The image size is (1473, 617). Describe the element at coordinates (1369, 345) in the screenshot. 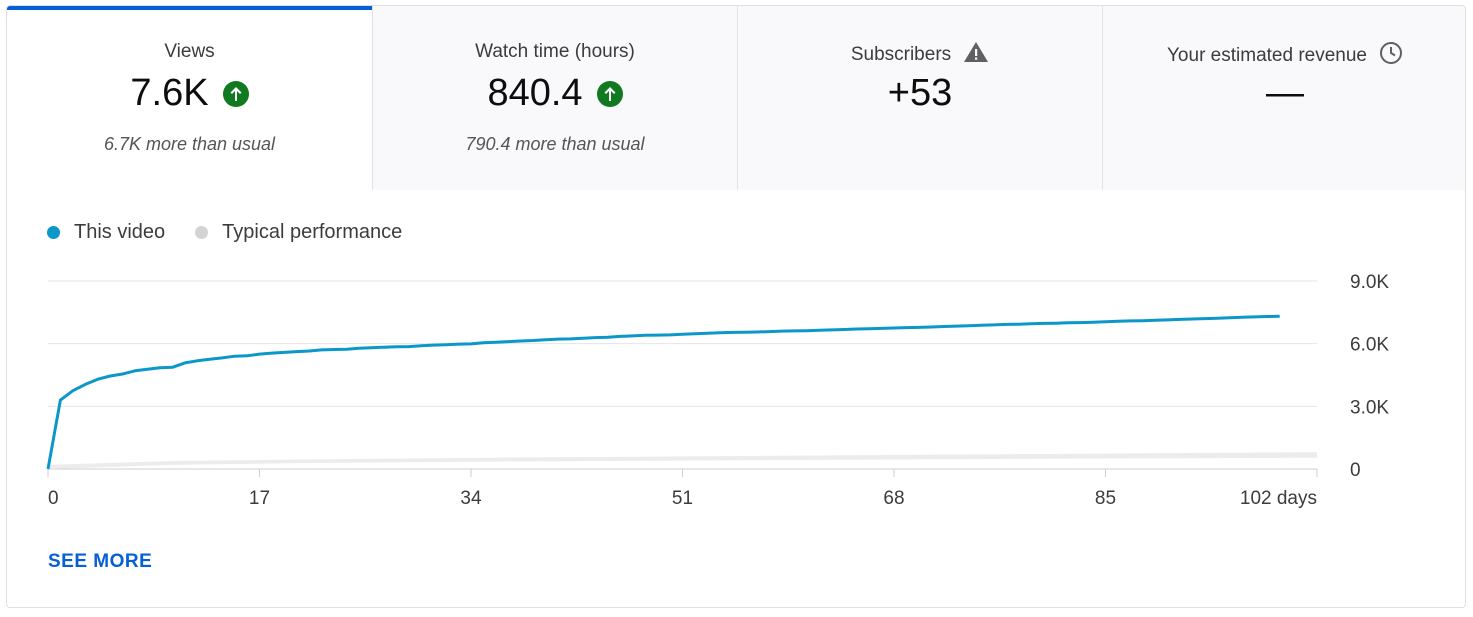

I see `y-tick-label: 6.0K` at that location.